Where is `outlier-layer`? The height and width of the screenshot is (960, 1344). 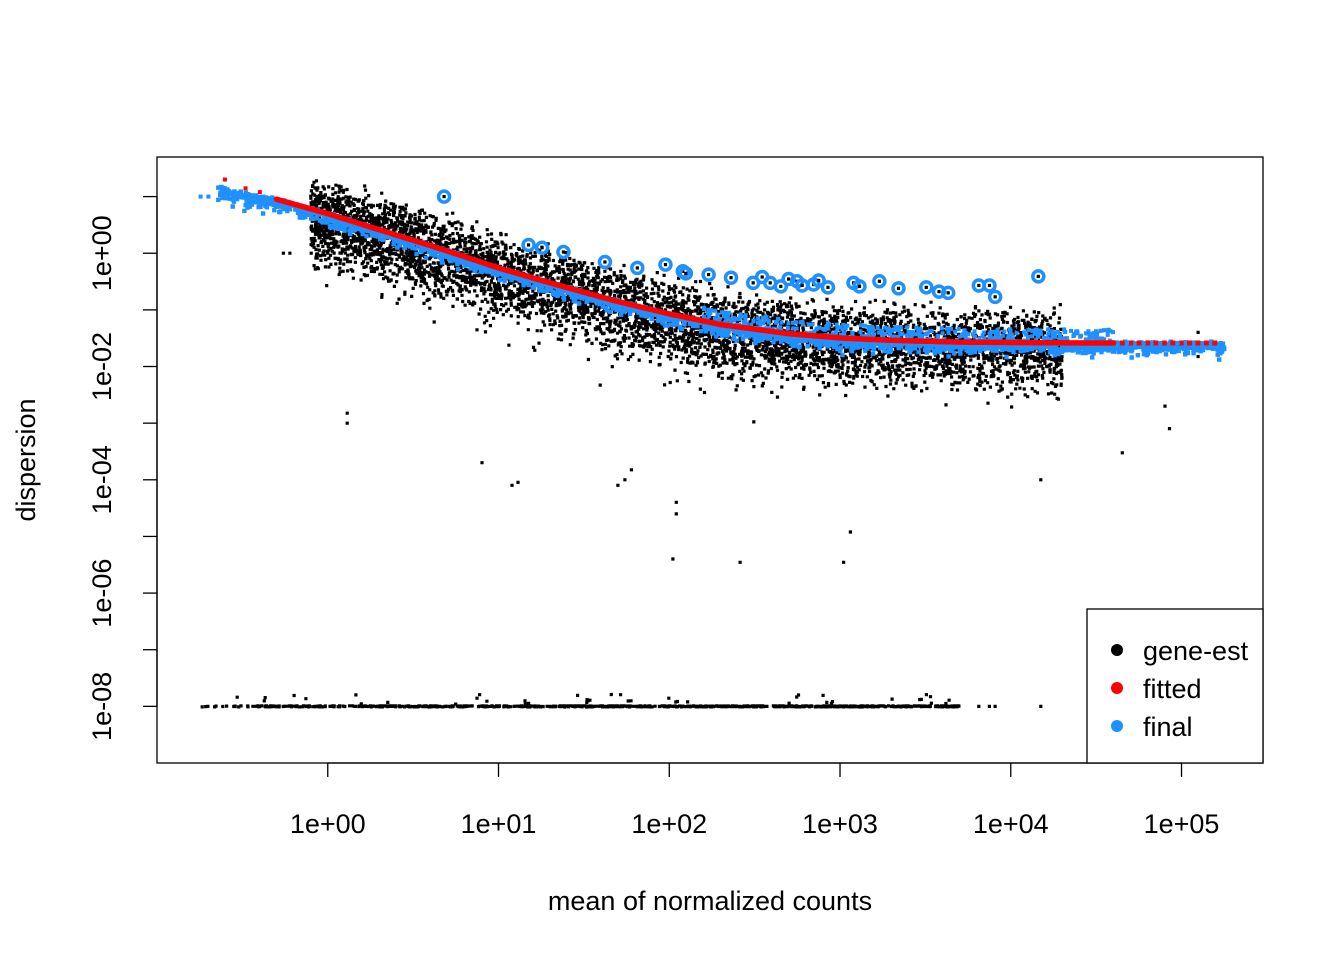 outlier-layer is located at coordinates (741, 247).